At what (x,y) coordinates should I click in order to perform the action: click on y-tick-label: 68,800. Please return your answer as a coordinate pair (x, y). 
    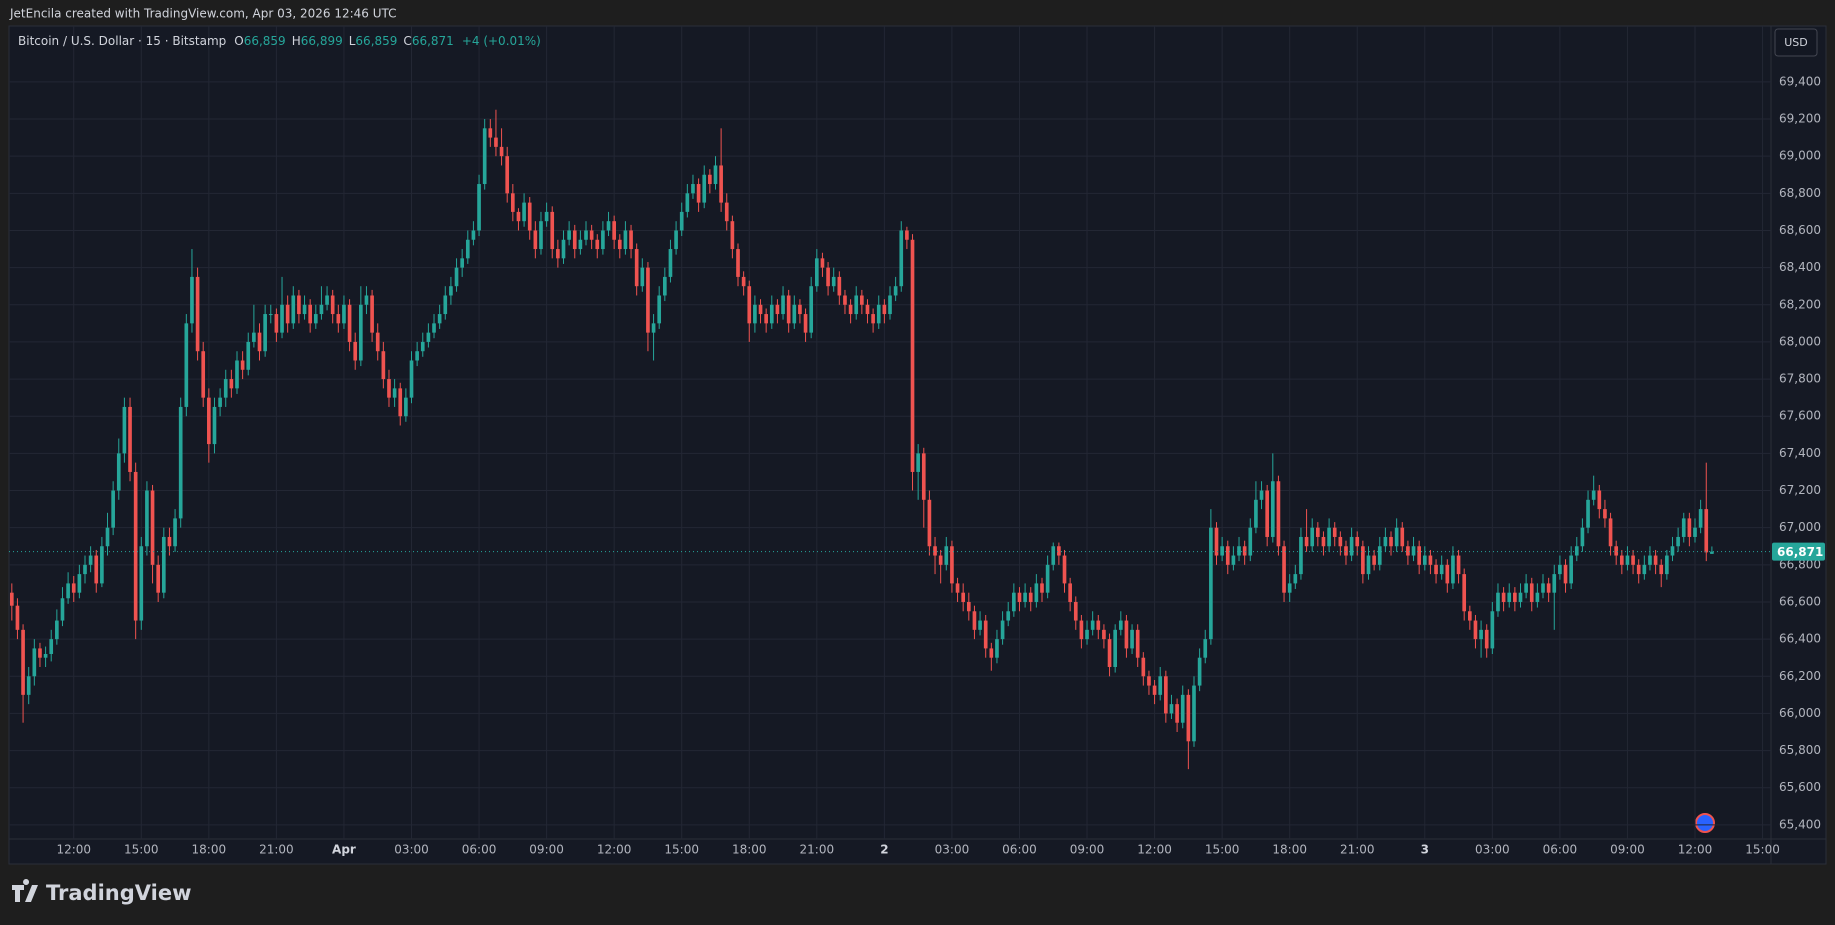
    Looking at the image, I should click on (1800, 193).